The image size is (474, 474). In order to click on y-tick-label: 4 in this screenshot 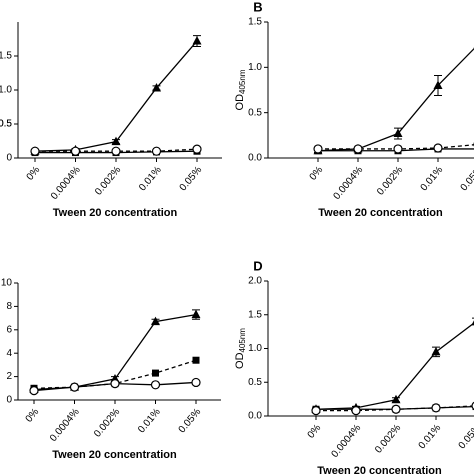, I will do `click(9, 353)`.